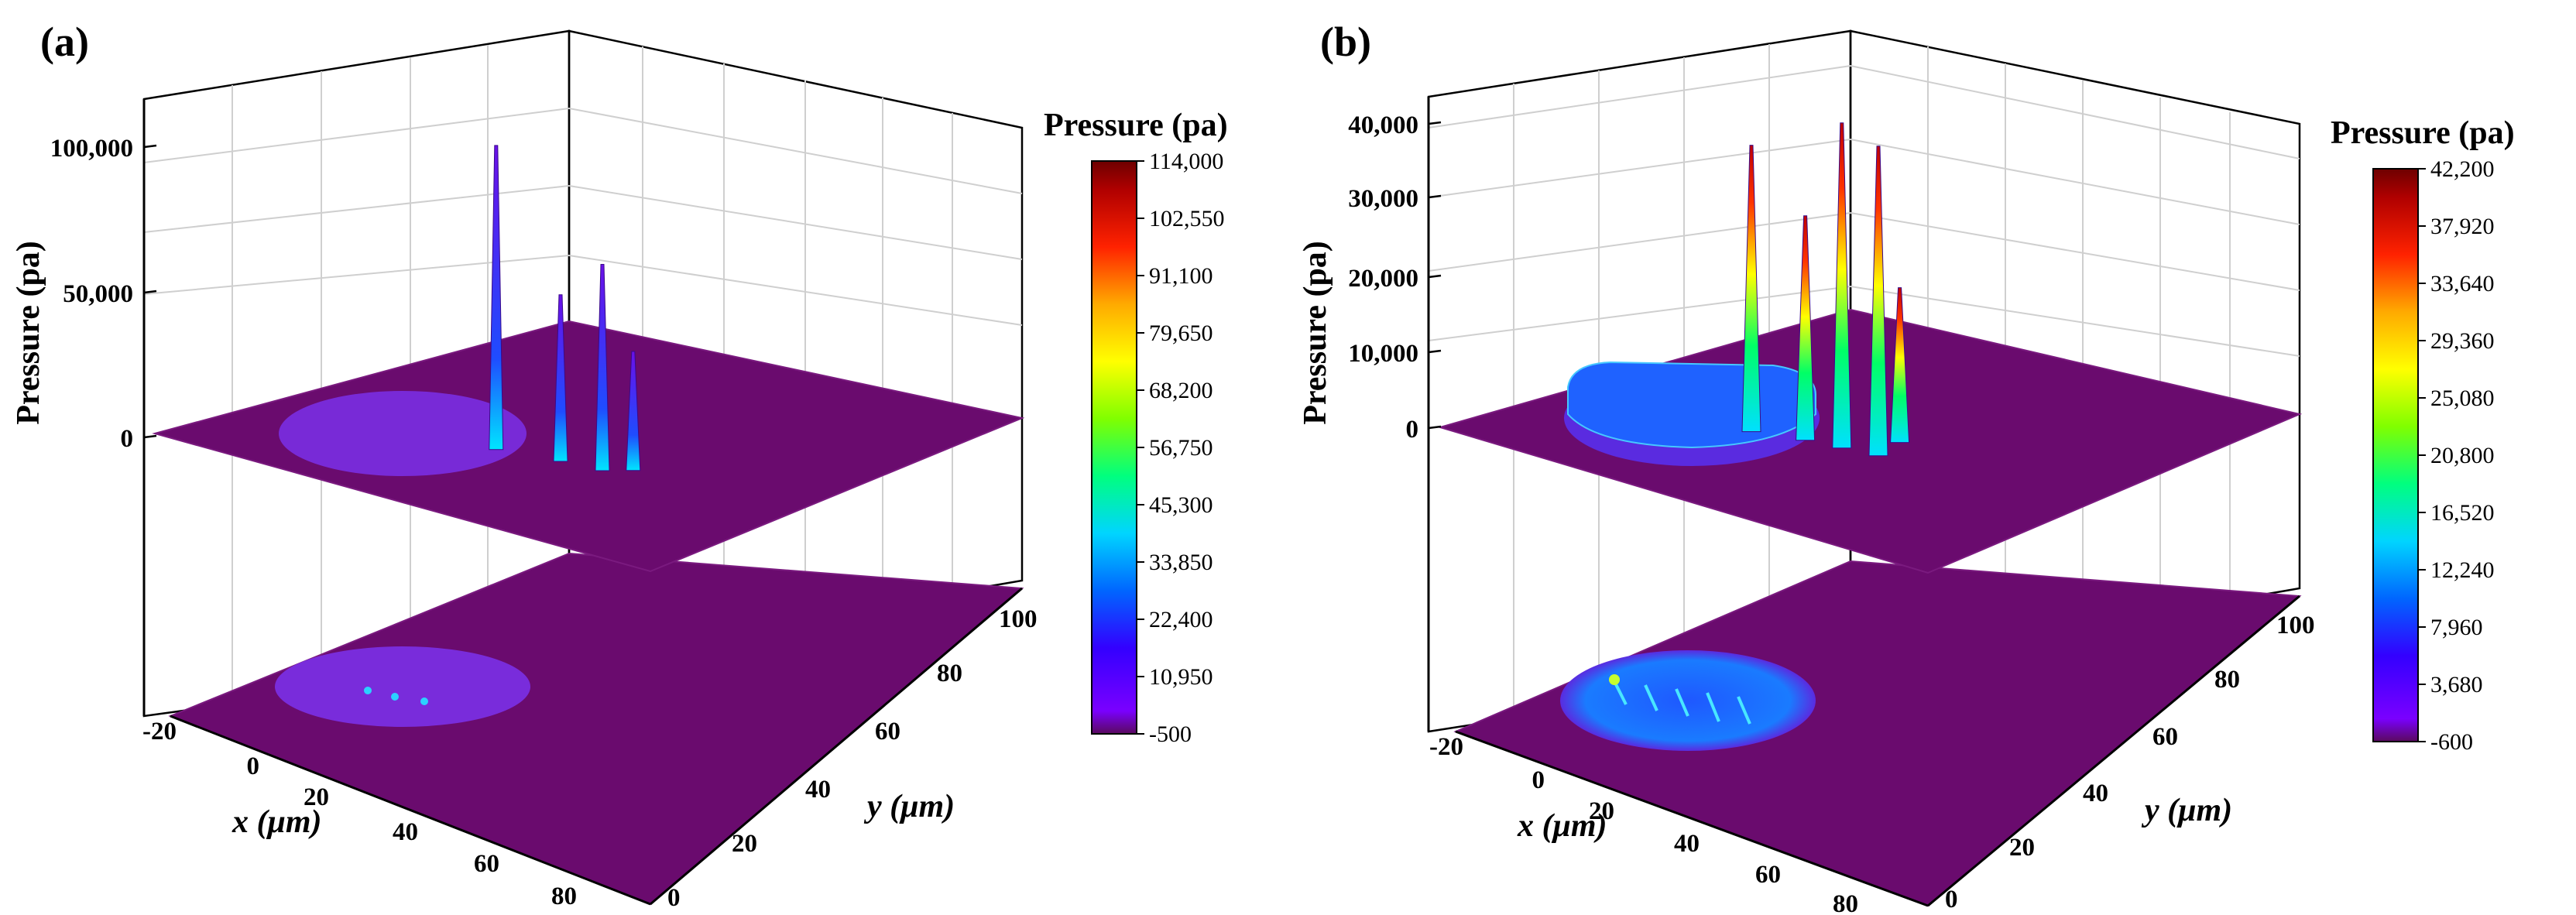  What do you see at coordinates (253, 766) in the screenshot?
I see `panel-a-x-tick: 0` at bounding box center [253, 766].